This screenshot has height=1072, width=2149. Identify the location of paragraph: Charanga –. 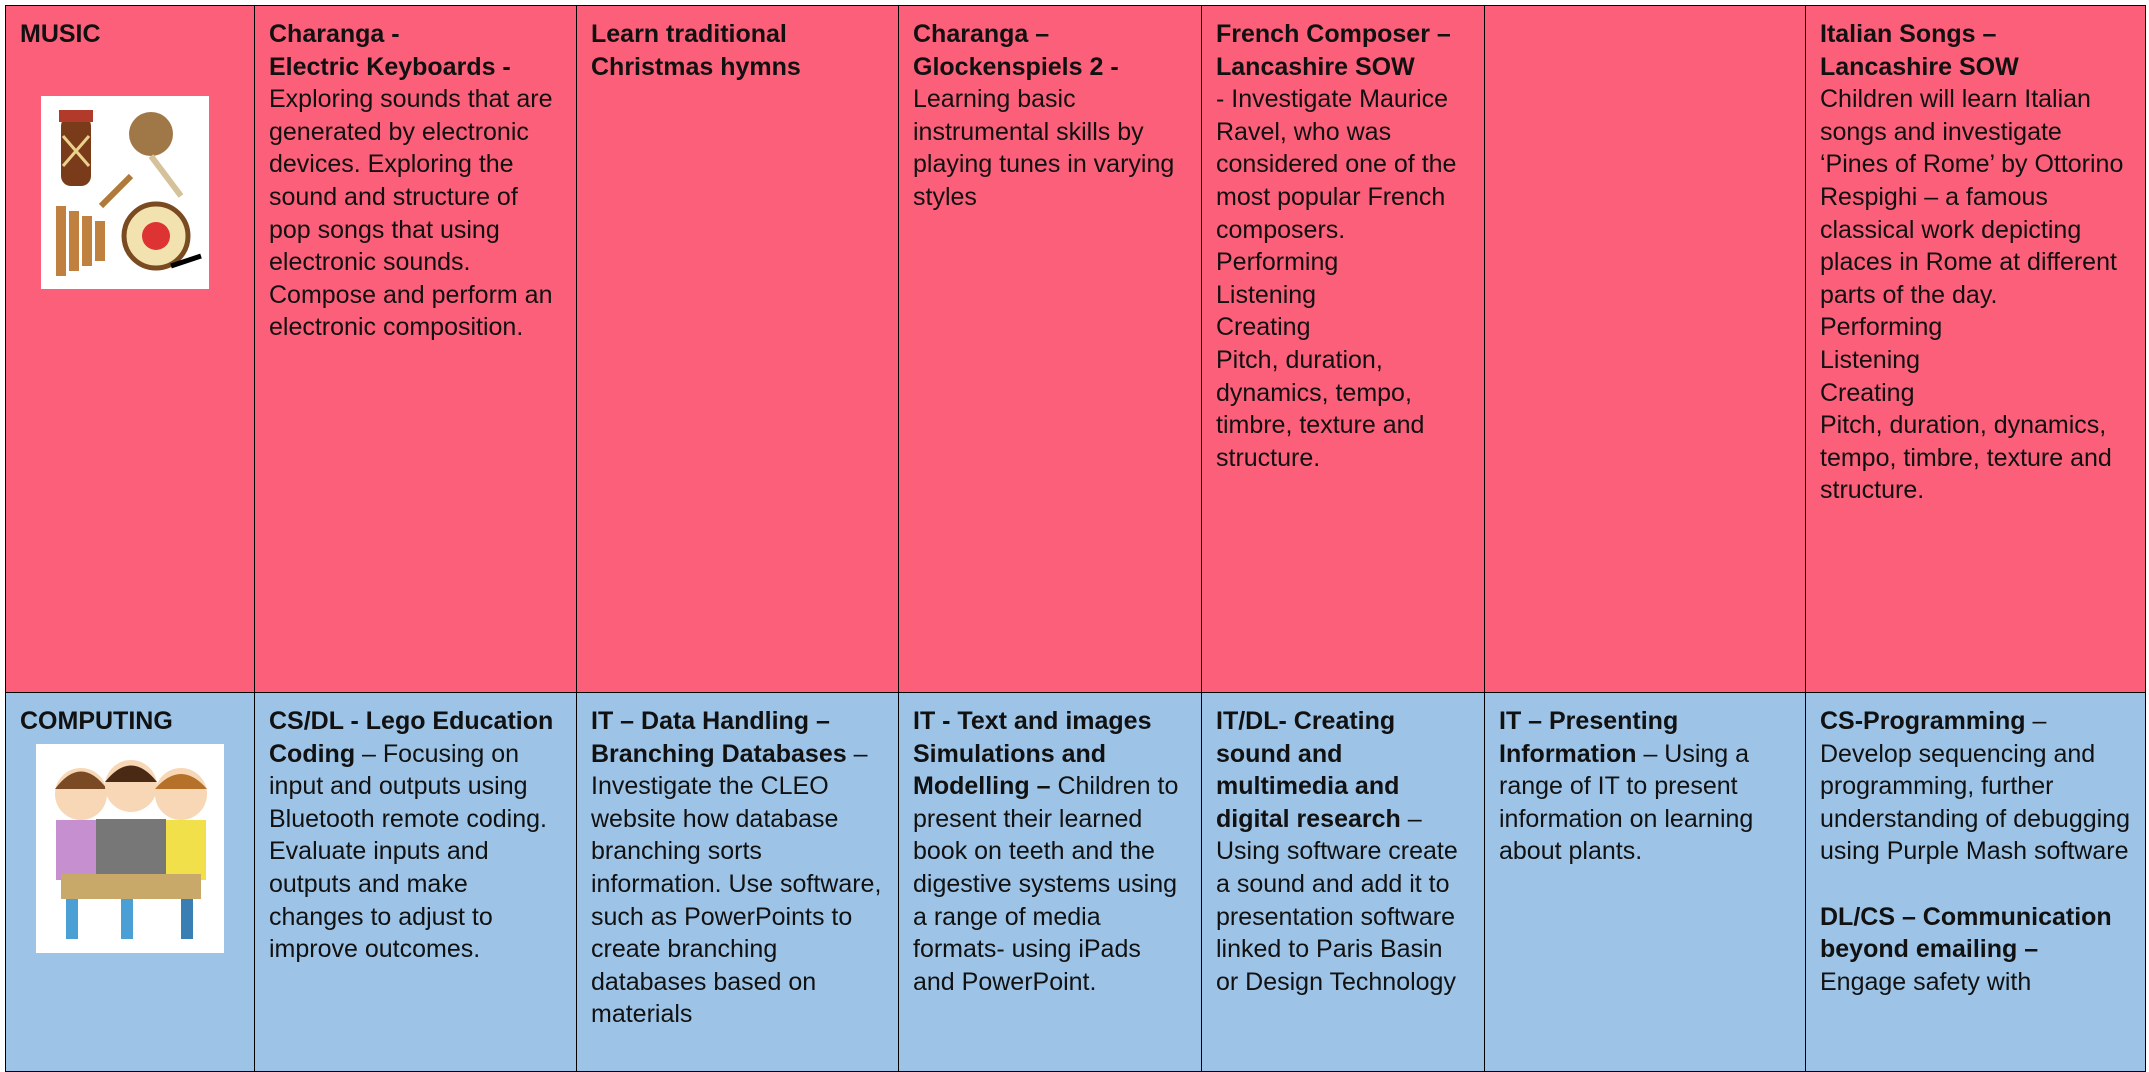
(1050, 34).